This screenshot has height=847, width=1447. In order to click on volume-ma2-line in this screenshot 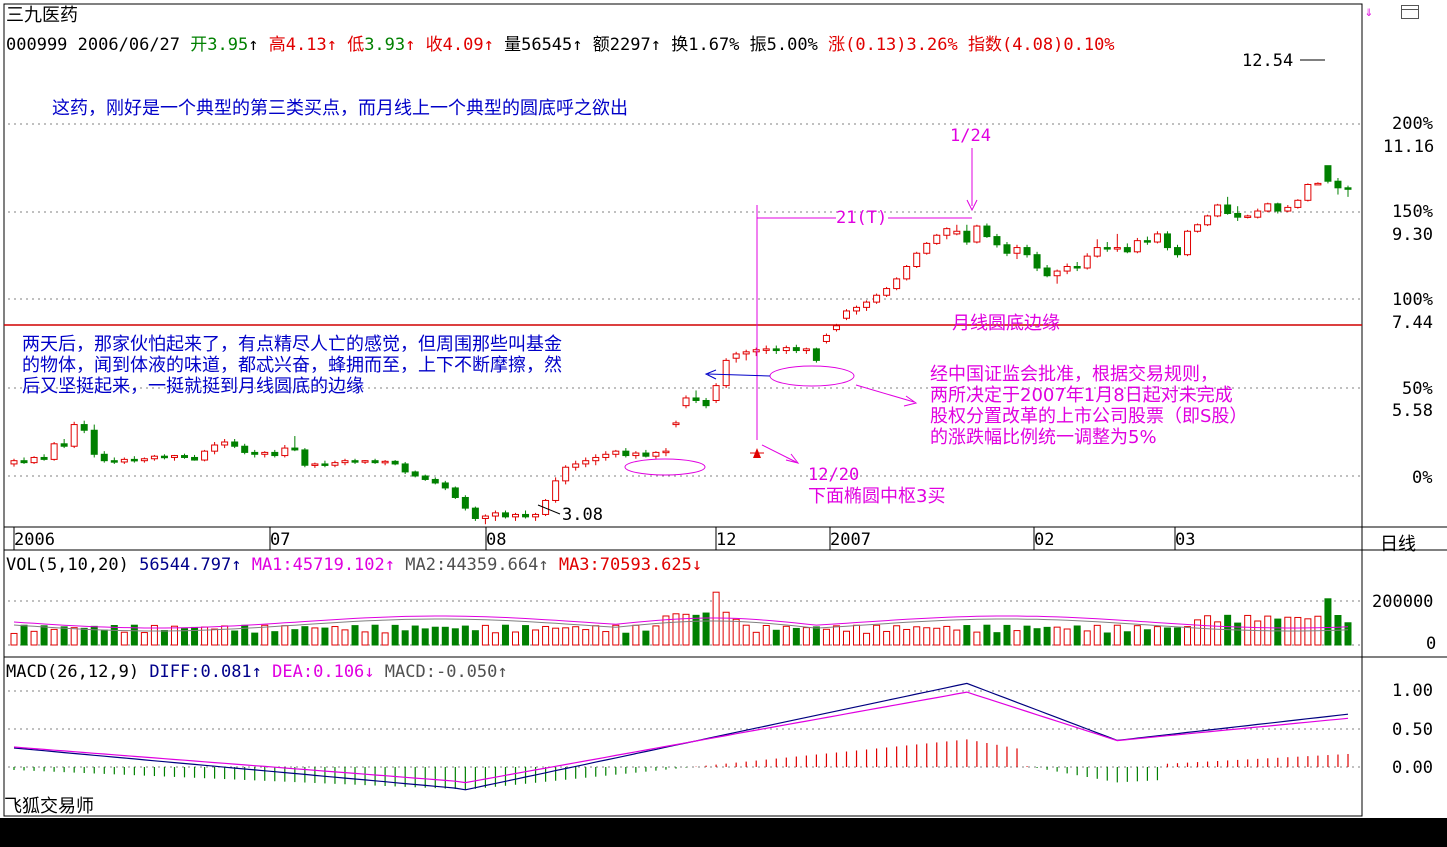, I will do `click(681, 625)`.